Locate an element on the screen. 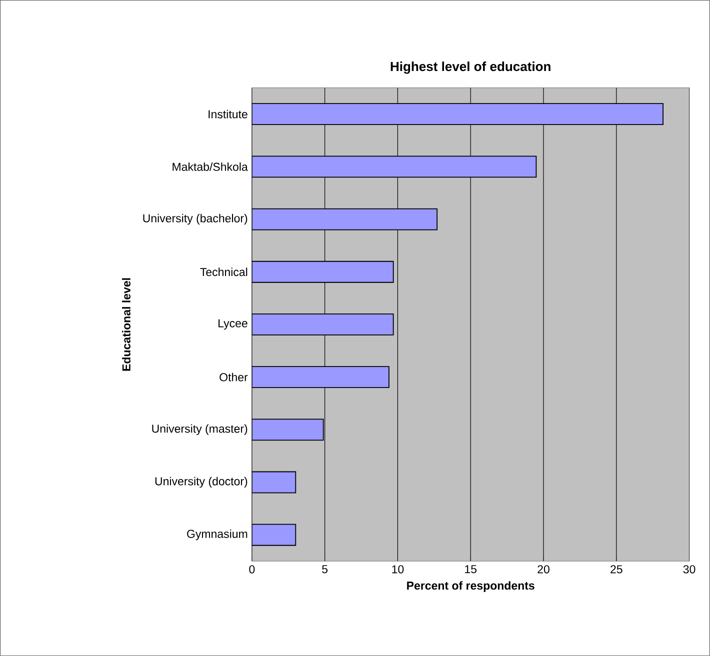 The width and height of the screenshot is (710, 656). y-tick-label: Lycee is located at coordinates (233, 324).